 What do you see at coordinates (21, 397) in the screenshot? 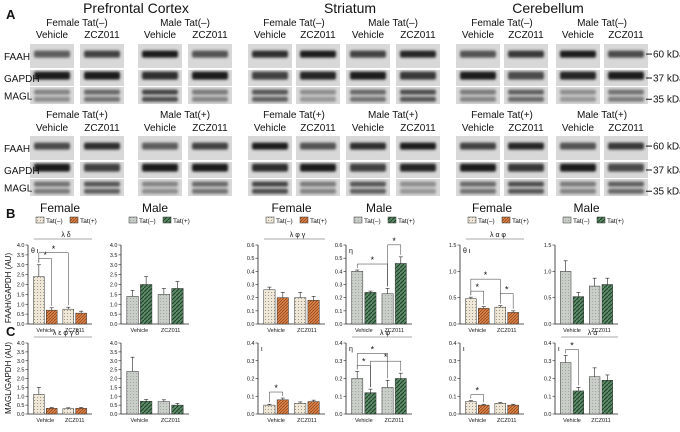
I see `y-tick-label: 1.0` at bounding box center [21, 397].